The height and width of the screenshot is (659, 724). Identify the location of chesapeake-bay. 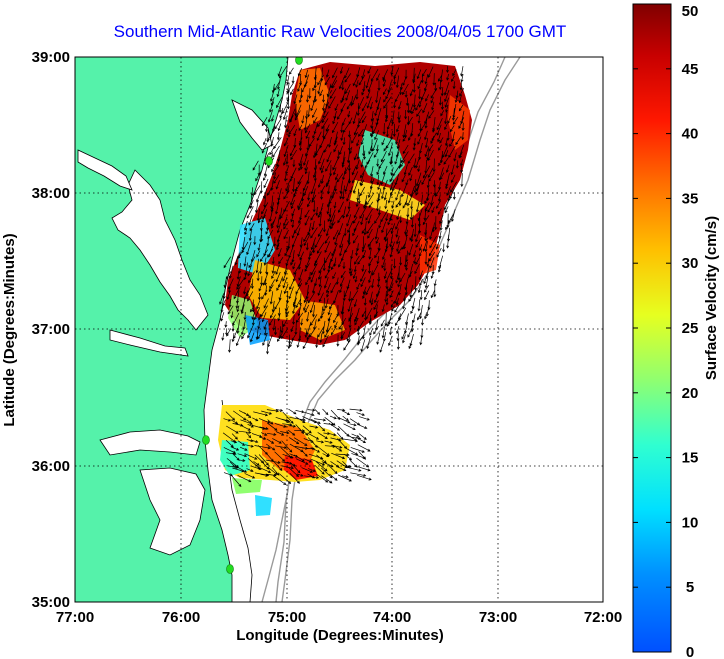
(160, 250).